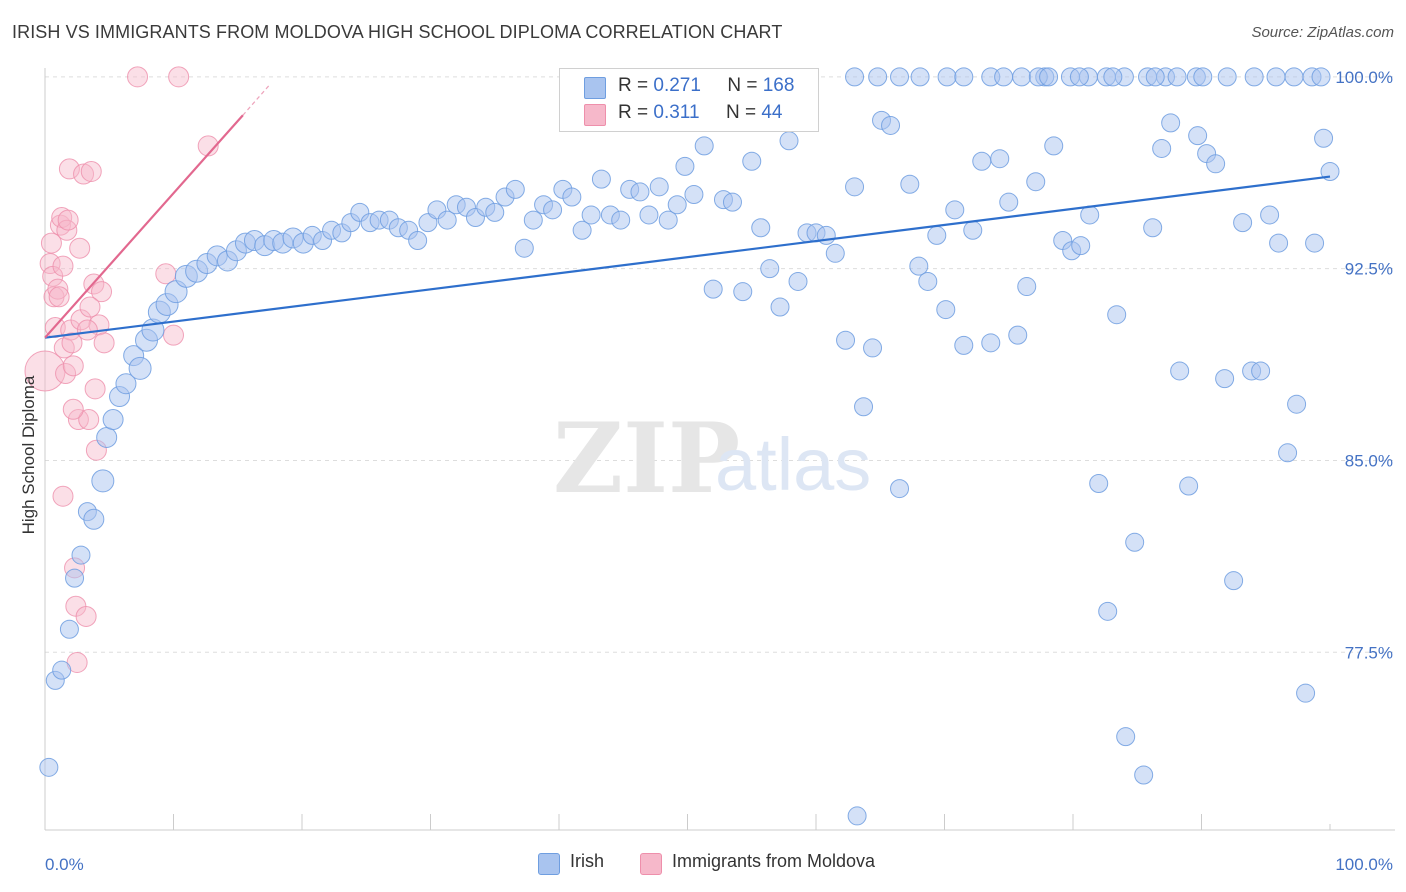 This screenshot has width=1406, height=892. What do you see at coordinates (1364, 864) in the screenshot?
I see `x-tick-label-1: 100.0%` at bounding box center [1364, 864].